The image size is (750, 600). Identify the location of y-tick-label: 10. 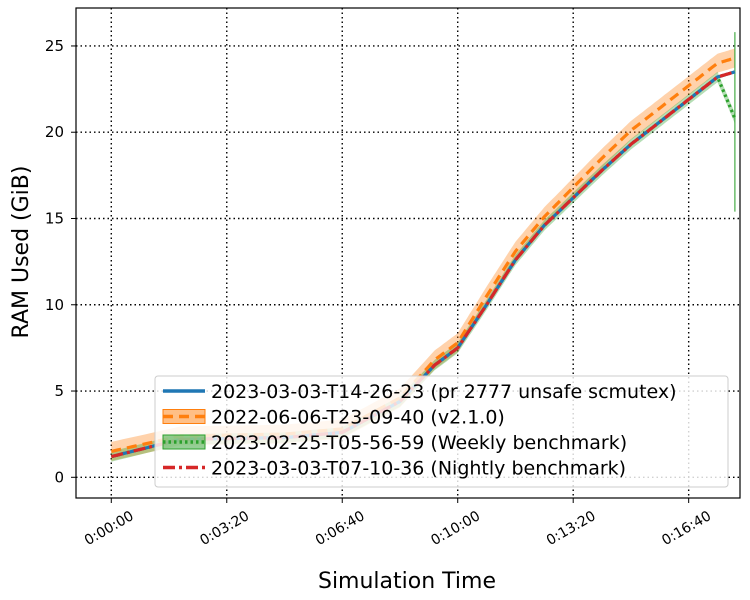
(54, 305).